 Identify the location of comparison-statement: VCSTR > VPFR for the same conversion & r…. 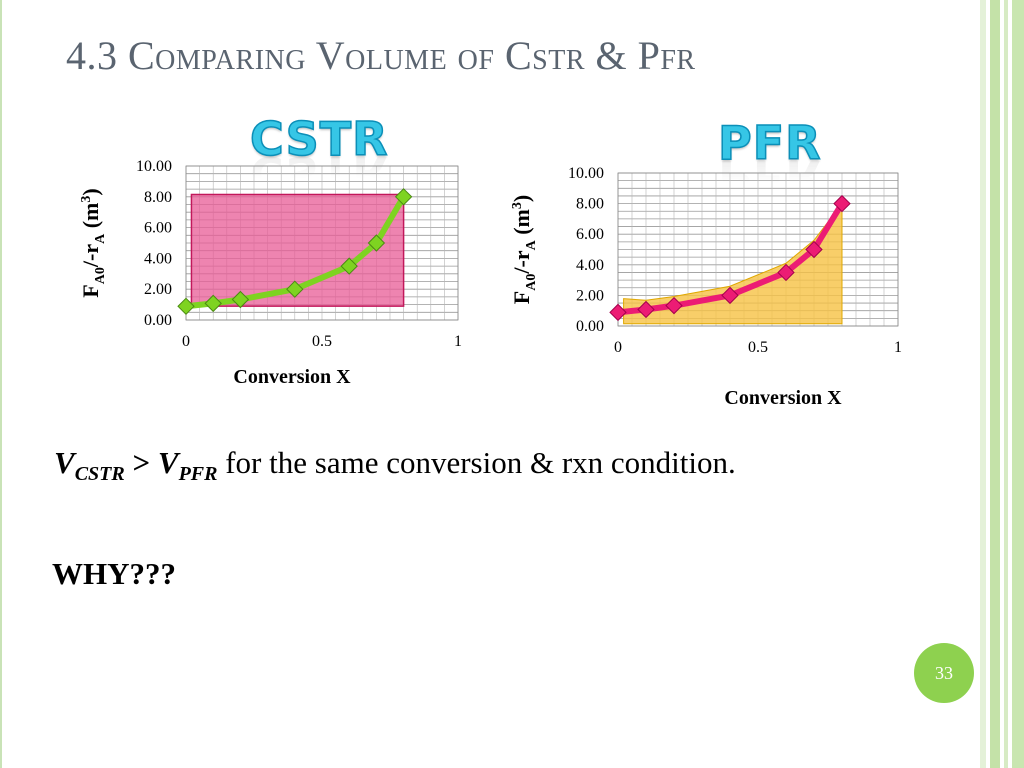
(395, 465).